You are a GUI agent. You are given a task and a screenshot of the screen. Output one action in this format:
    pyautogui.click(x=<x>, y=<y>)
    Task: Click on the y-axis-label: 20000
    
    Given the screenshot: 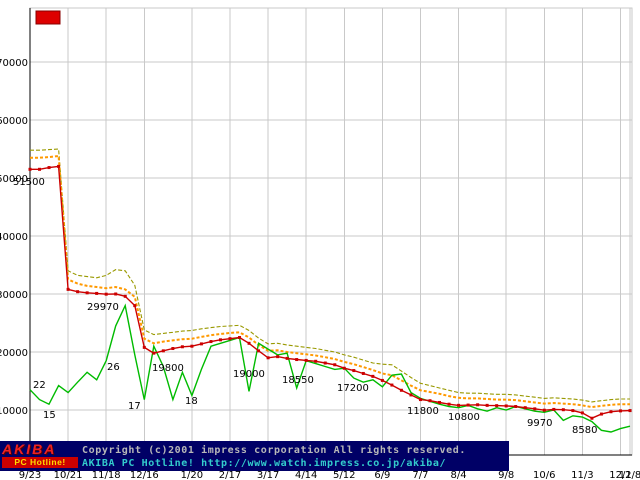 What is the action you would take?
    pyautogui.click(x=14, y=353)
    